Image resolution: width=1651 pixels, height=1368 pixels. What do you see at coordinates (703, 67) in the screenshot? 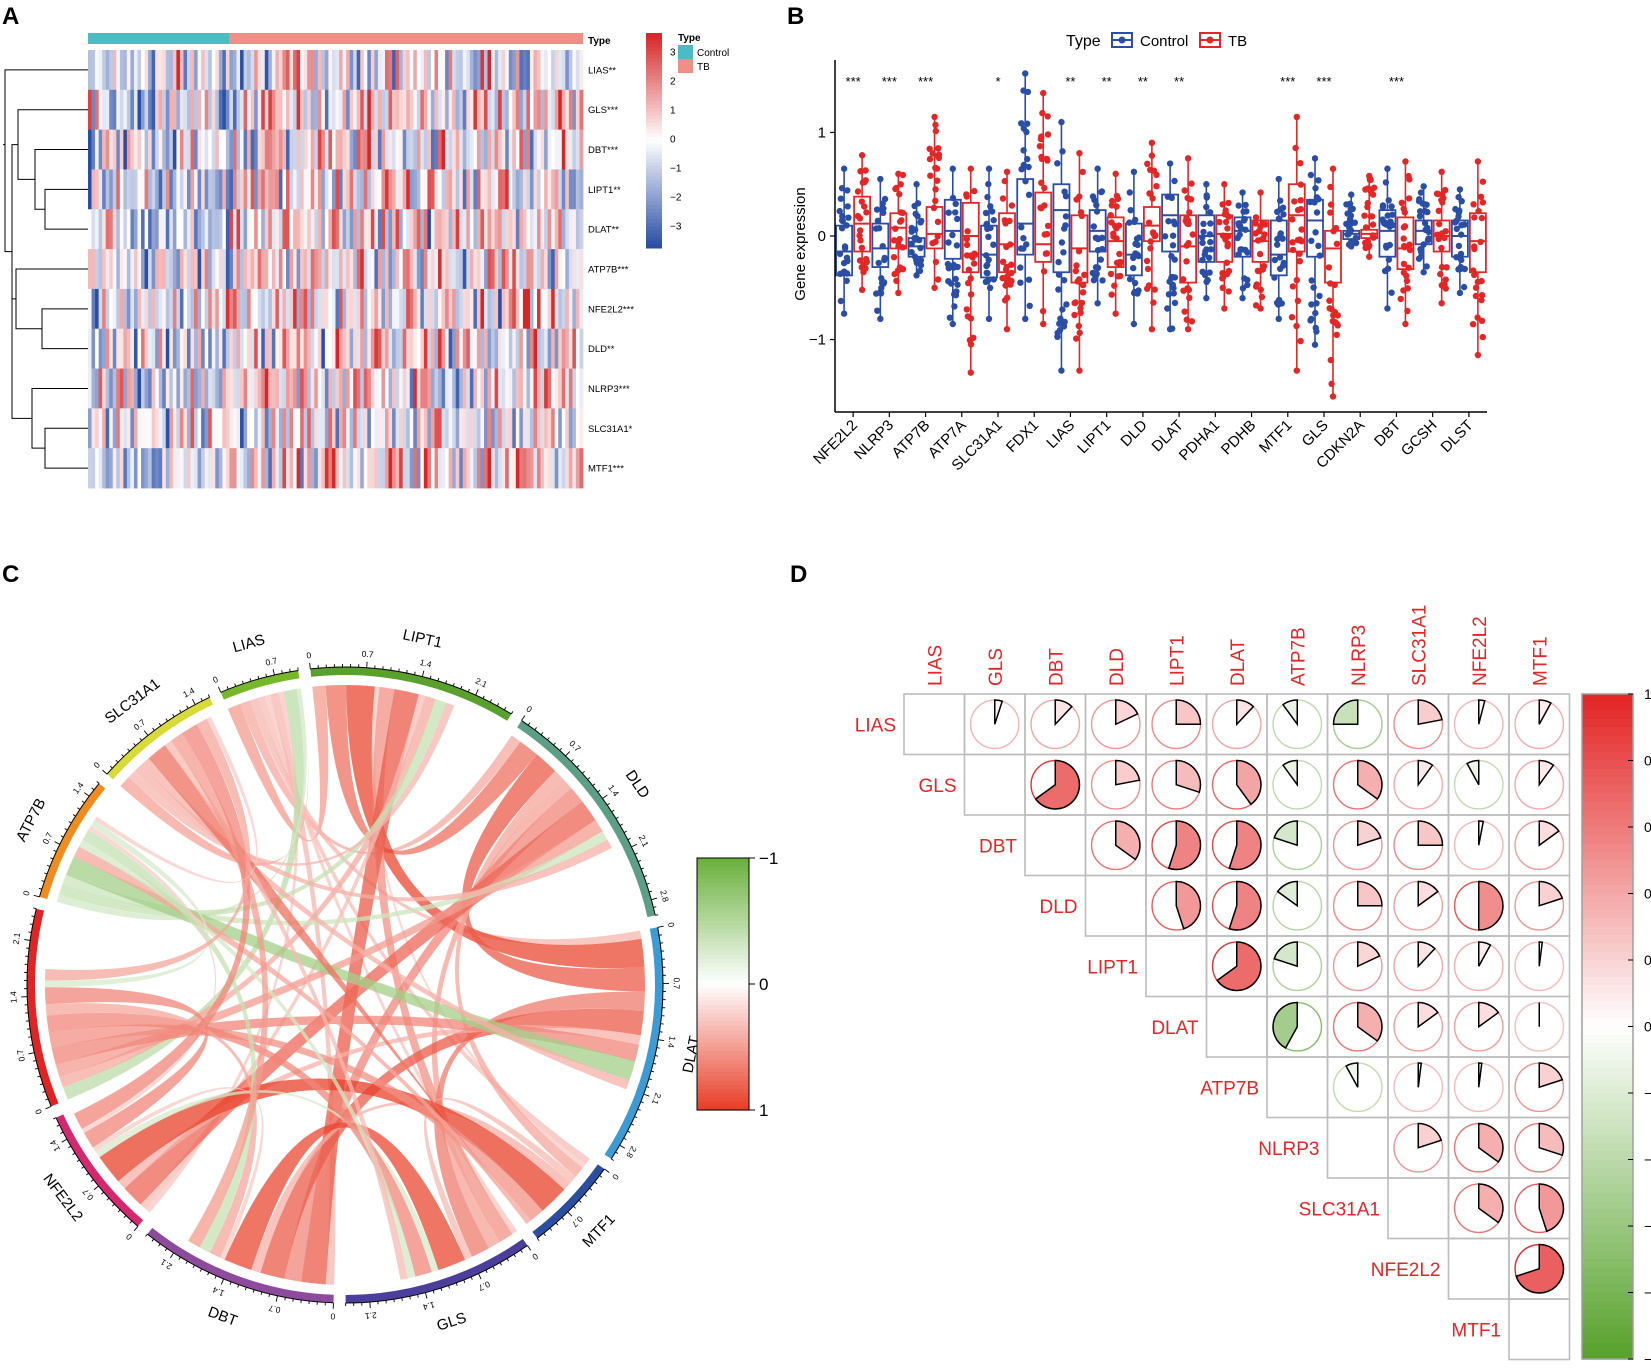
I see `legend-label-tb: TB` at bounding box center [703, 67].